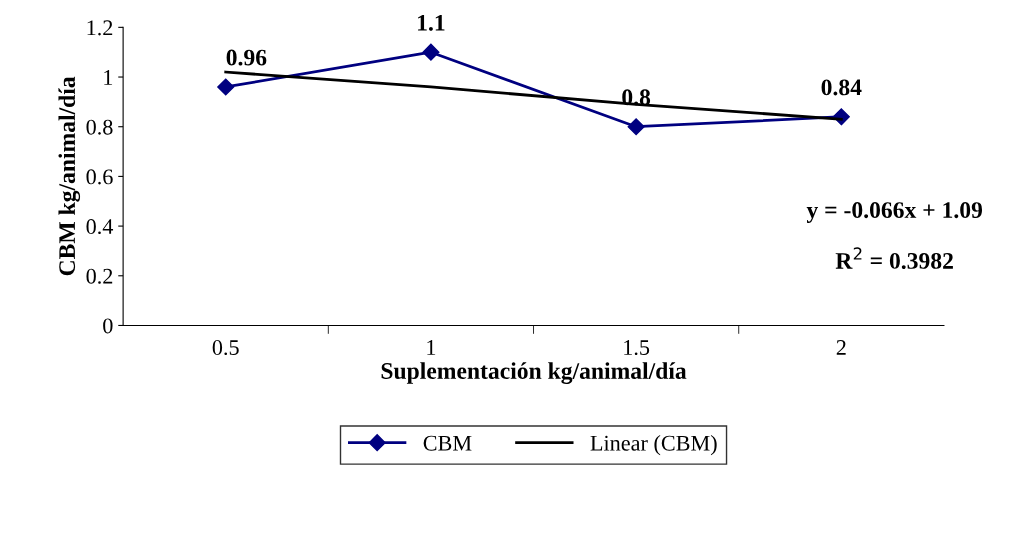 The height and width of the screenshot is (547, 1026). What do you see at coordinates (100, 28) in the screenshot?
I see `y-tick-label: 1.2` at bounding box center [100, 28].